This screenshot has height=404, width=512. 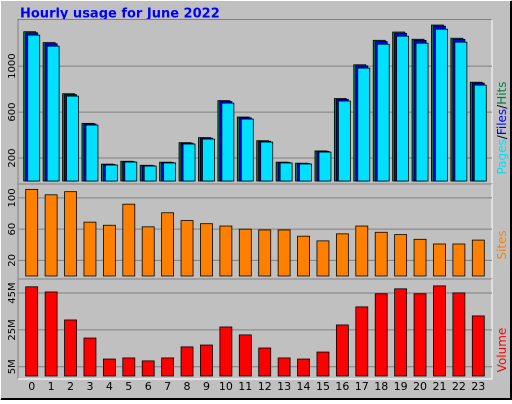 What do you see at coordinates (381, 386) in the screenshot?
I see `x-tick-label: 18` at bounding box center [381, 386].